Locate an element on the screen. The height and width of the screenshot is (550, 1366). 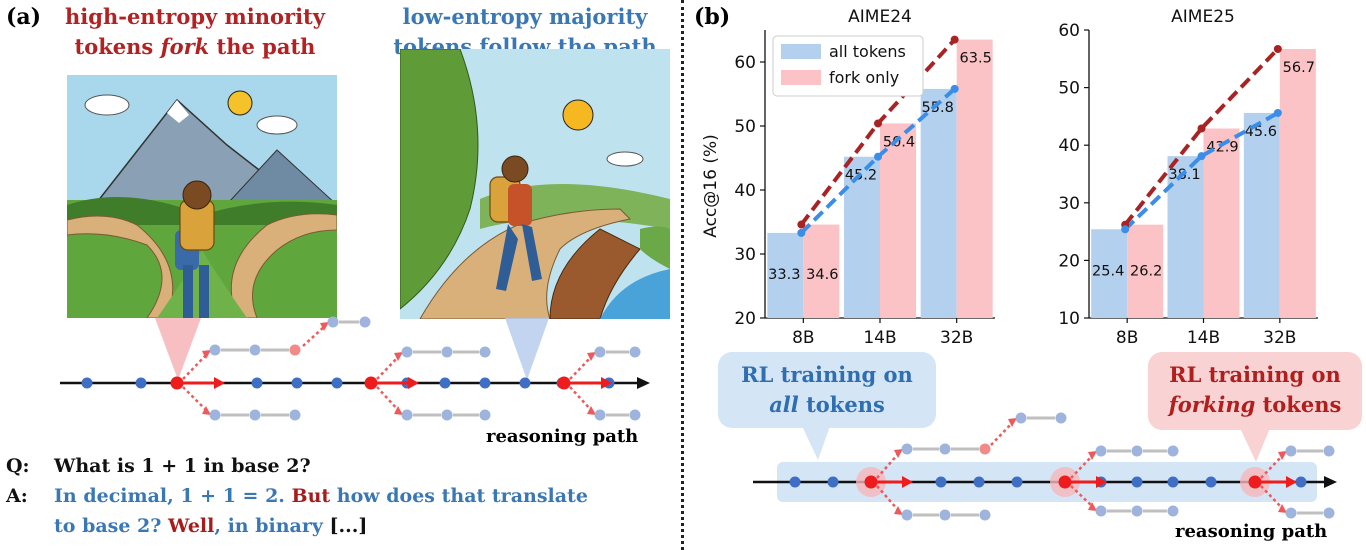
main-path-arrow-head is located at coordinates (1330, 482).